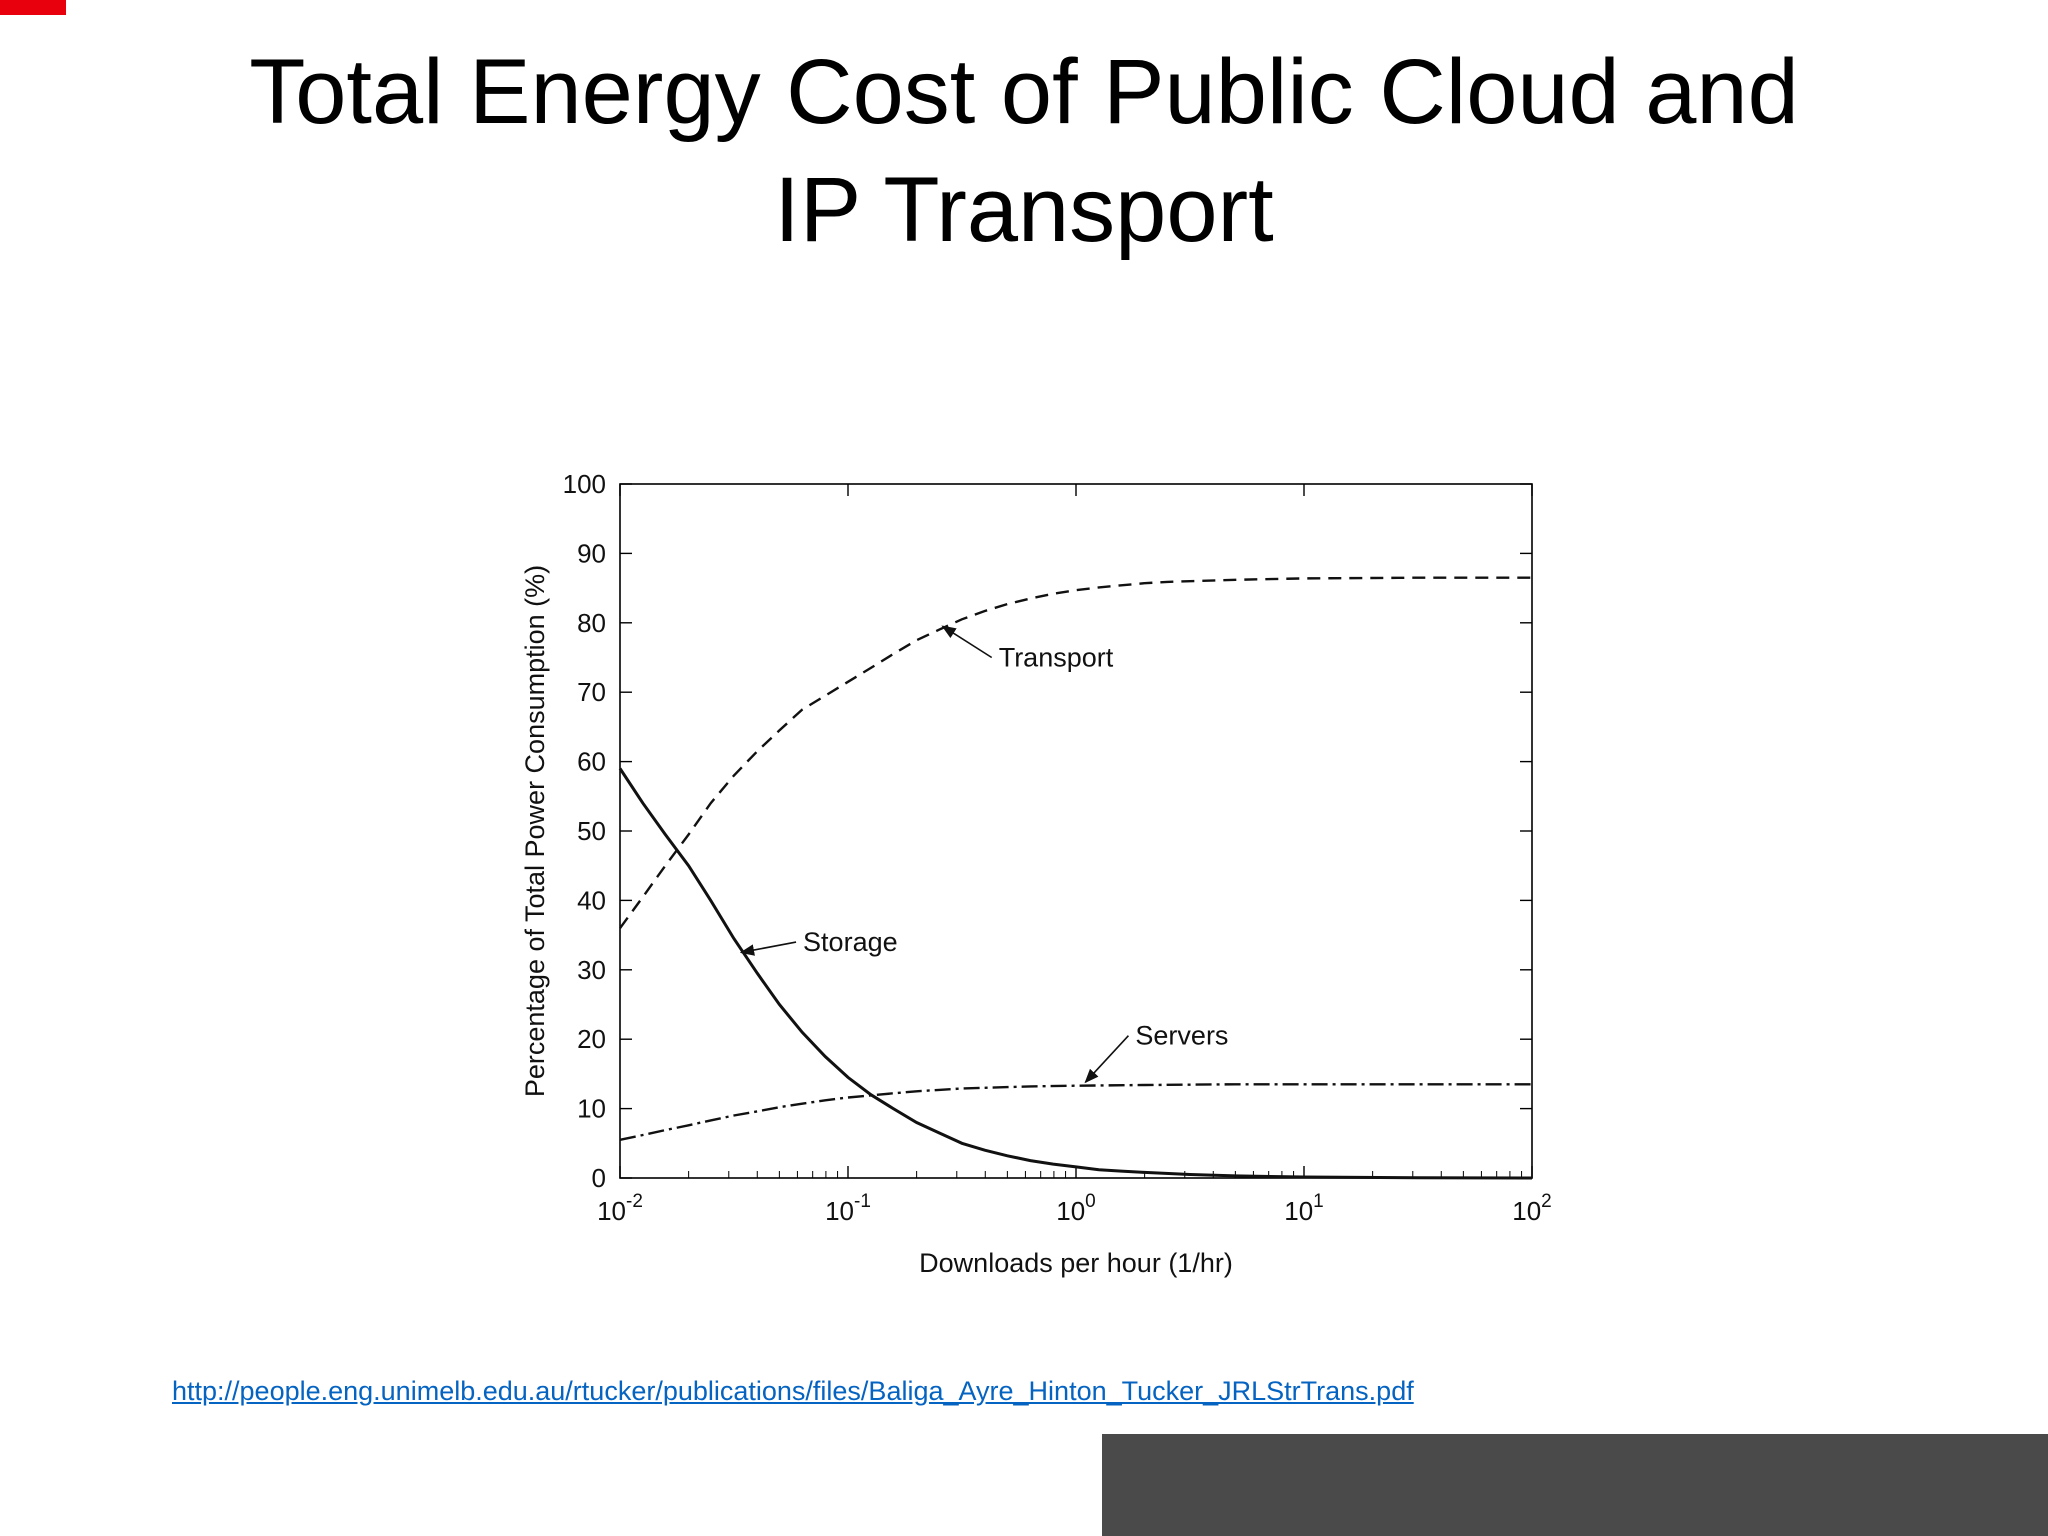 This screenshot has width=2048, height=1536. What do you see at coordinates (1024, 92) in the screenshot?
I see `slide-title-line1: Total Energy Cost of Public Cloud and` at bounding box center [1024, 92].